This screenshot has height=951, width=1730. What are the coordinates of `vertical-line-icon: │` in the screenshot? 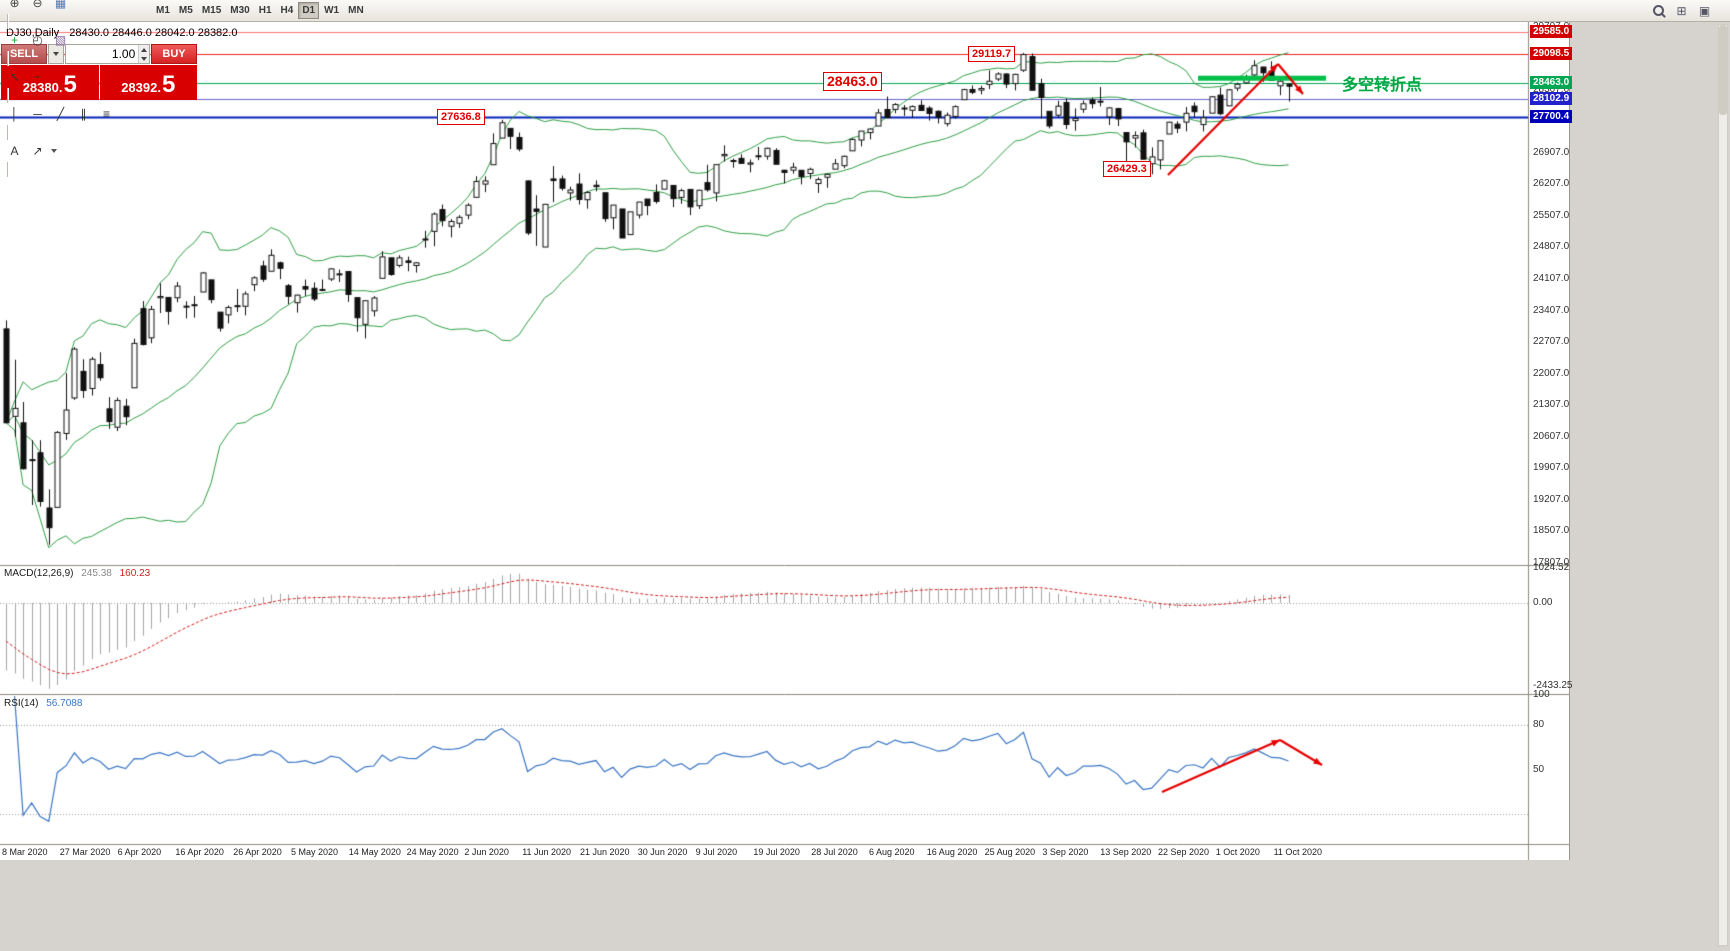 It's located at (14, 113).